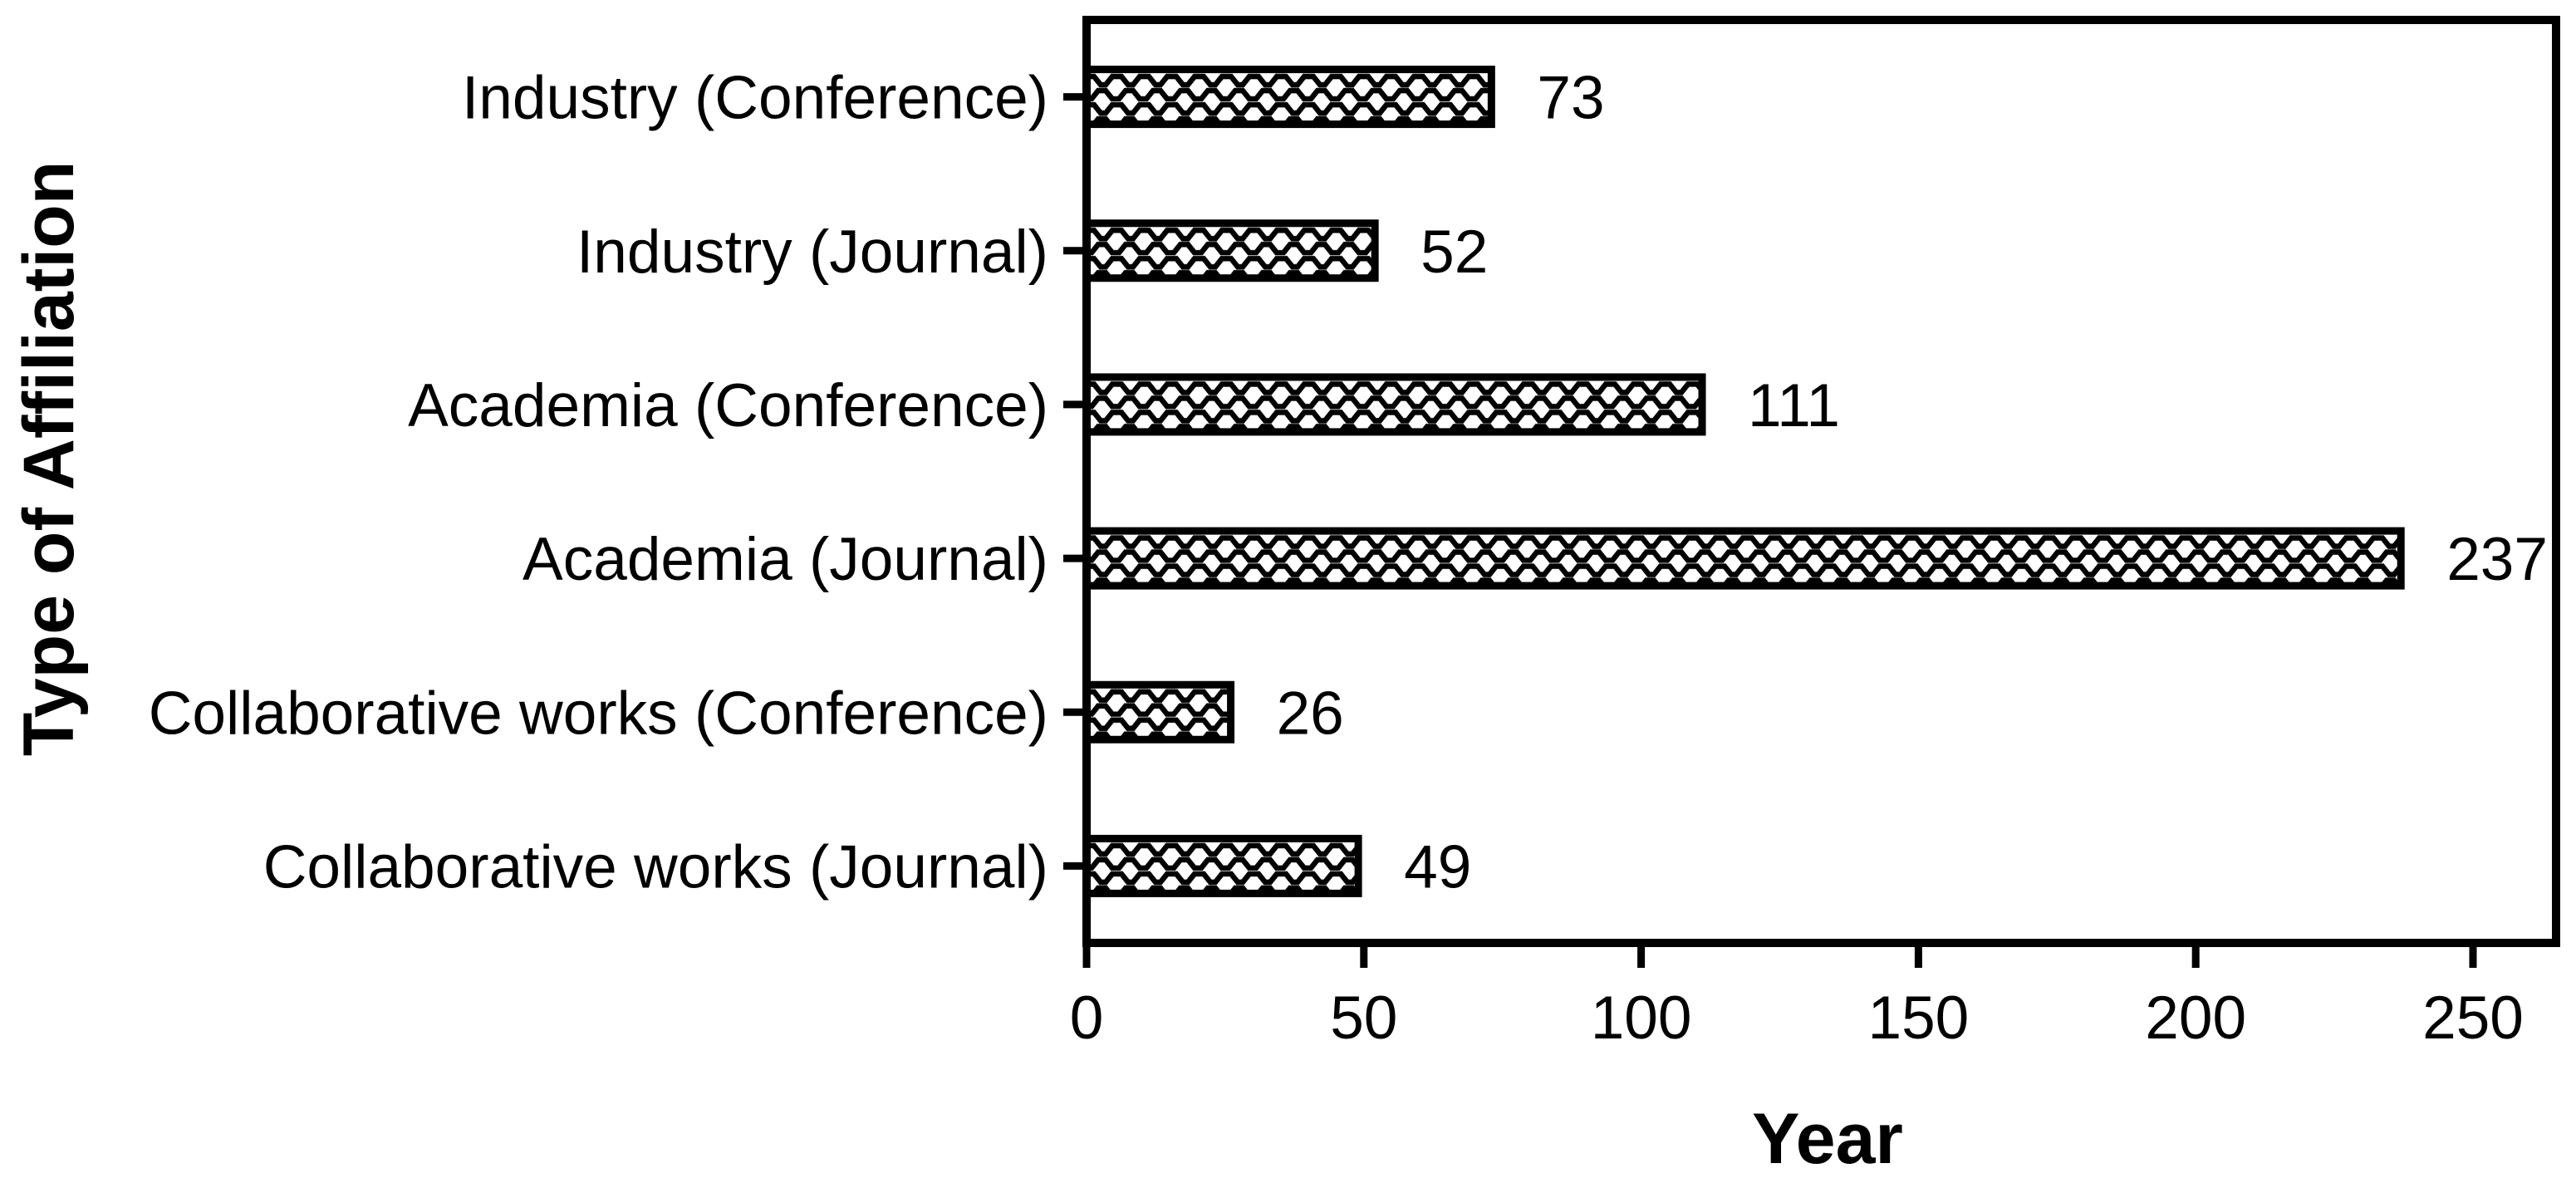 Image resolution: width=2576 pixels, height=1183 pixels. What do you see at coordinates (1794, 405) in the screenshot?
I see `value-label-2: 111` at bounding box center [1794, 405].